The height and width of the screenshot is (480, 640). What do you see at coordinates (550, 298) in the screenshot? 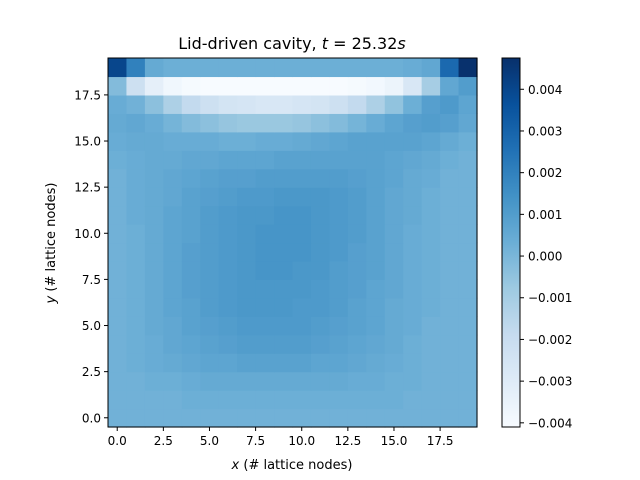
I see `colorbar-tick-label: −0.001` at bounding box center [550, 298].